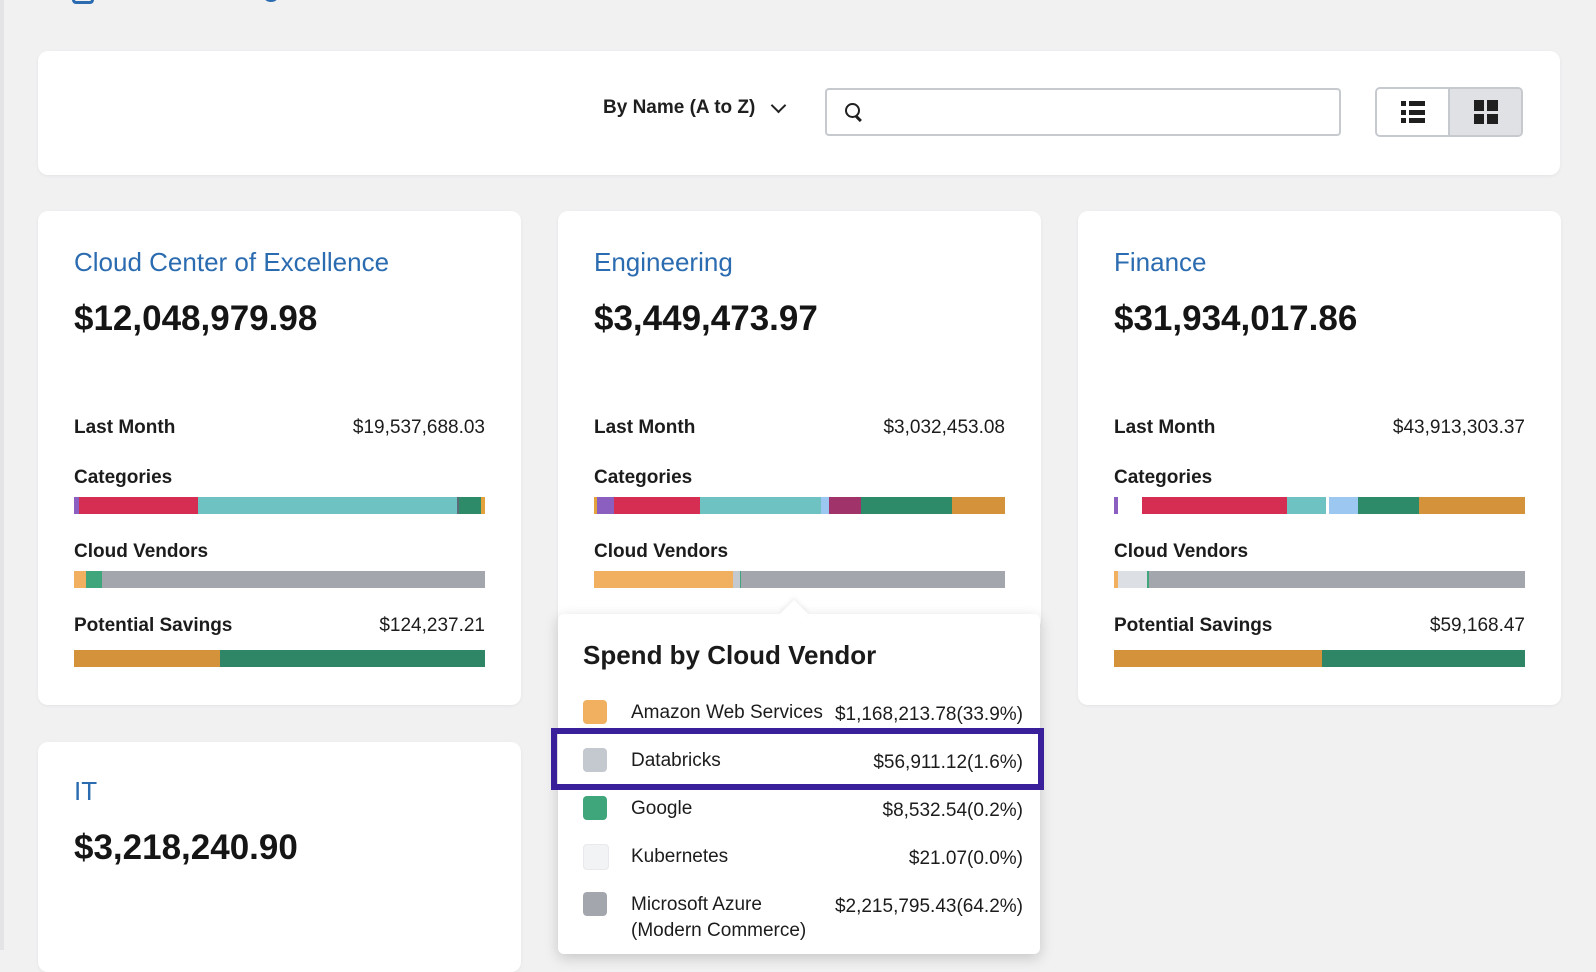 The width and height of the screenshot is (1596, 972). I want to click on search-box, so click(1083, 112).